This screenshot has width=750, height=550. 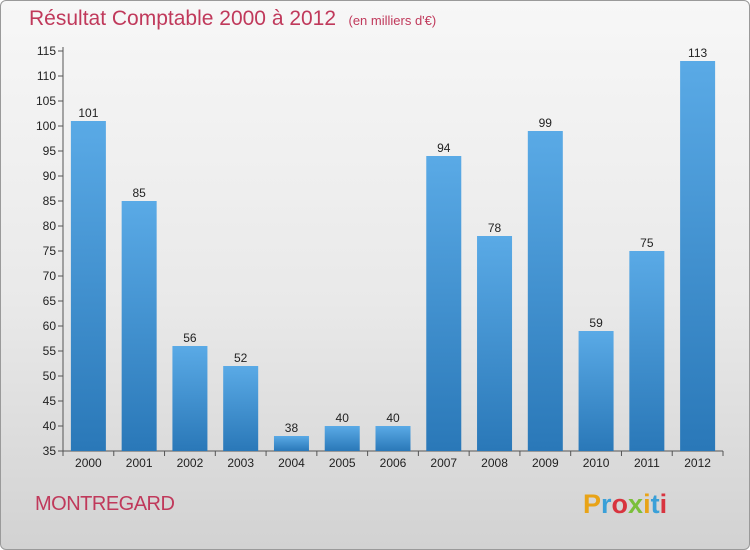 What do you see at coordinates (50, 426) in the screenshot?
I see `y-tick-label: 40` at bounding box center [50, 426].